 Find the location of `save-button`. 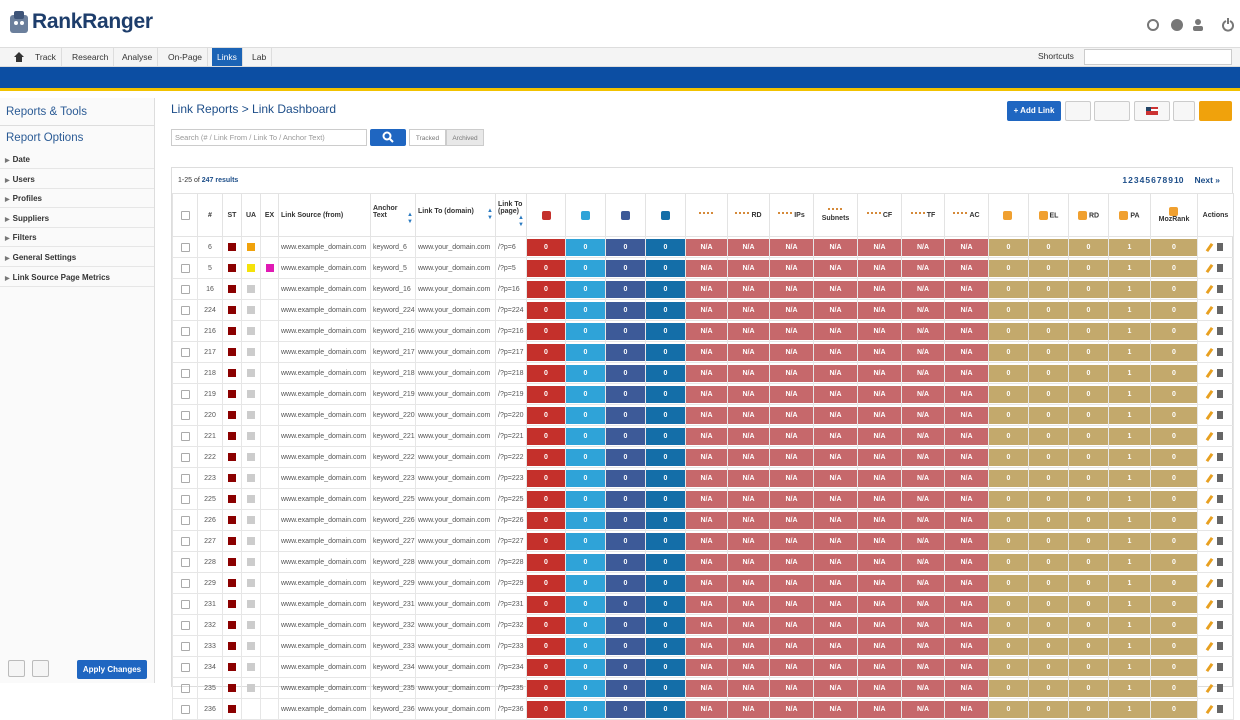

save-button is located at coordinates (40, 668).